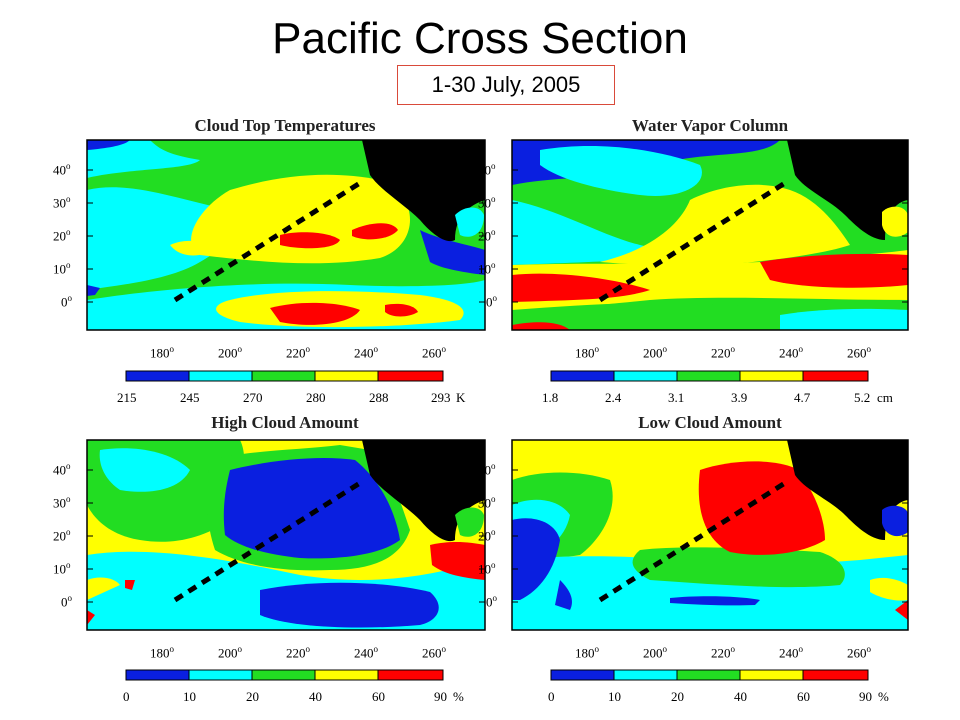 Image resolution: width=960 pixels, height=720 pixels. Describe the element at coordinates (461, 397) in the screenshot. I see `colorbar-unit: K` at that location.